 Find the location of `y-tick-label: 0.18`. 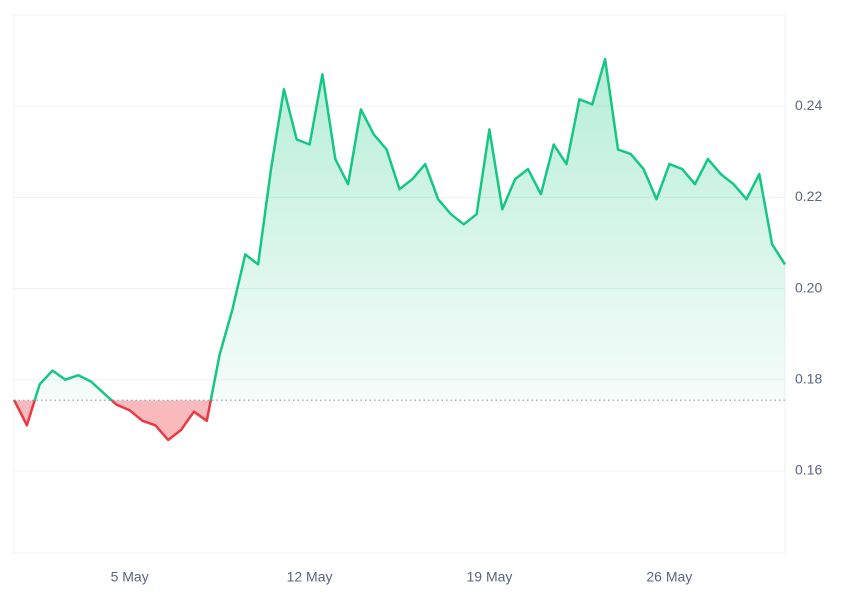

y-tick-label: 0.18 is located at coordinates (808, 378).